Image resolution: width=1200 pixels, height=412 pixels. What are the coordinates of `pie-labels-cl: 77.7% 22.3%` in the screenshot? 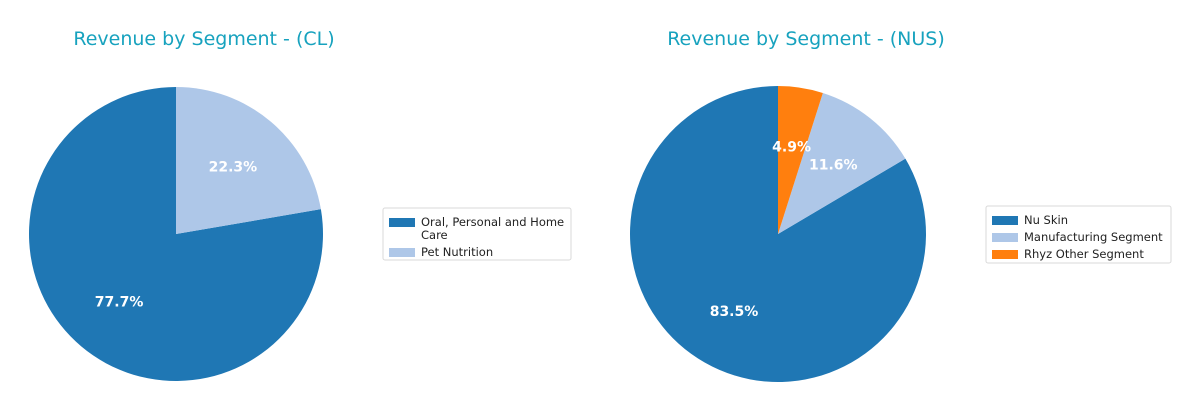 It's located at (176, 235).